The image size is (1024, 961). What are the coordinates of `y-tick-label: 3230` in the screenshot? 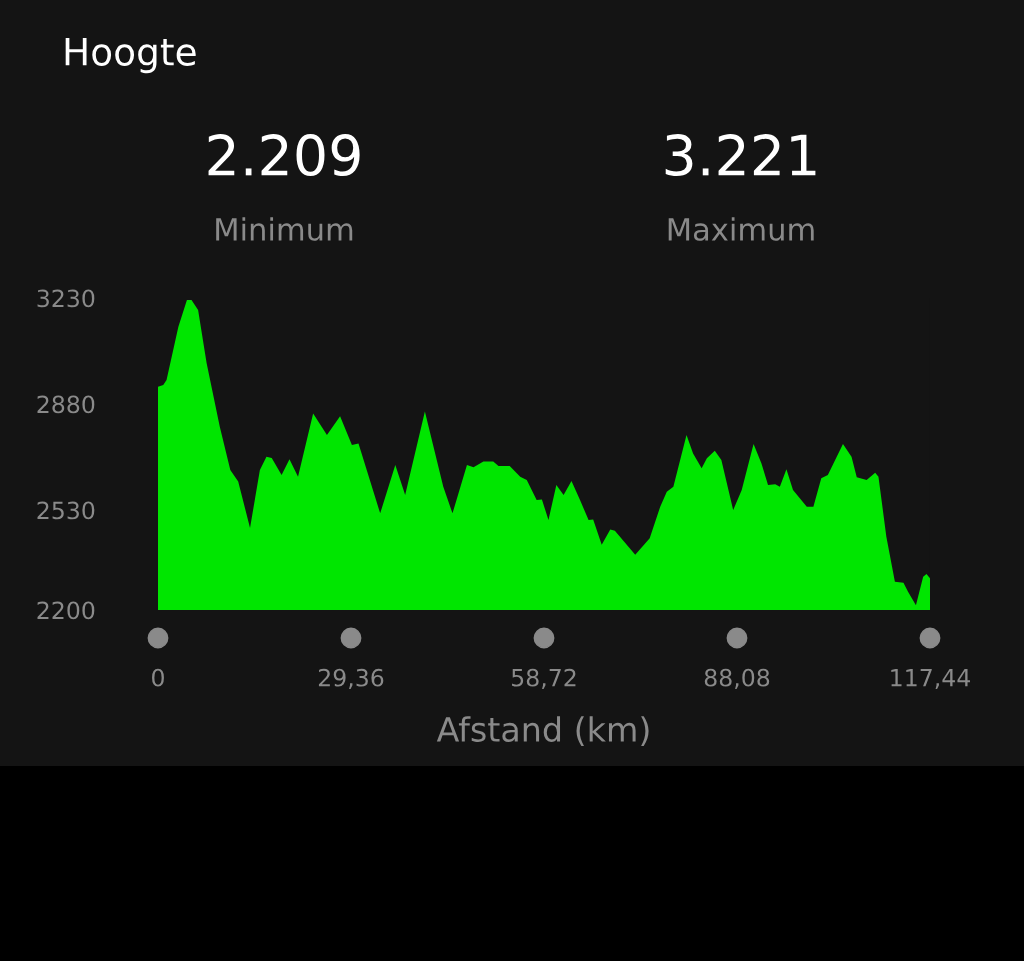 It's located at (66, 298).